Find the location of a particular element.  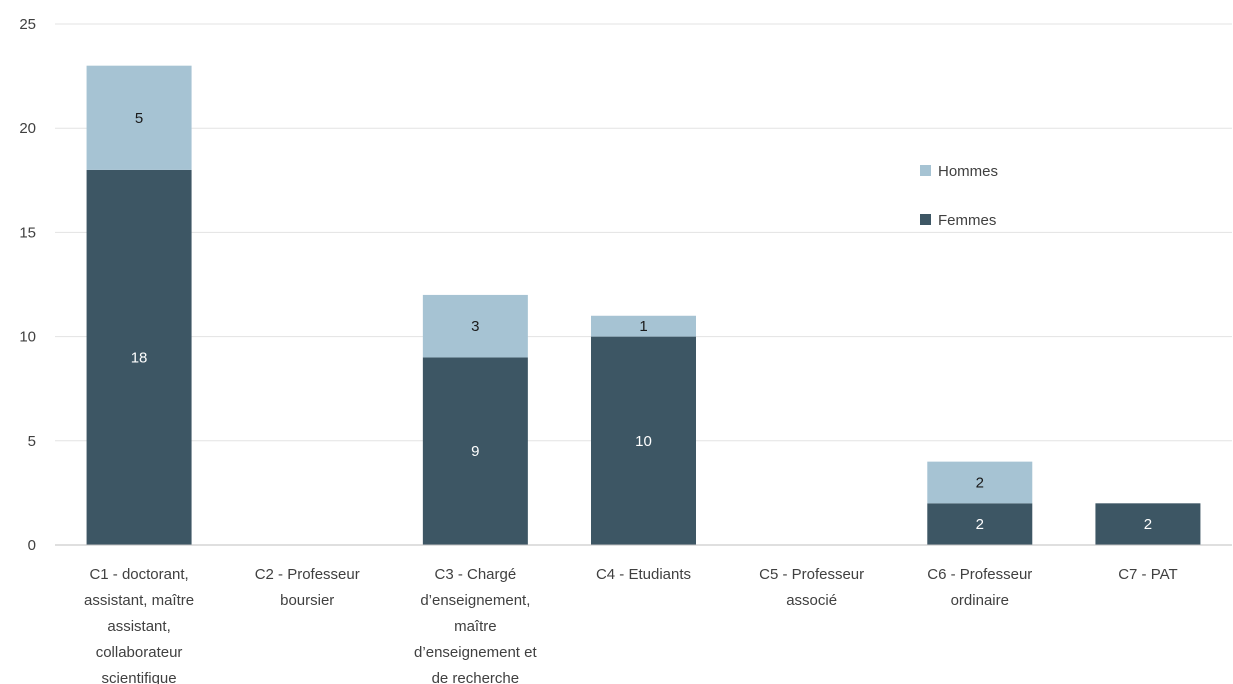

category-label-line: associé is located at coordinates (811, 600).